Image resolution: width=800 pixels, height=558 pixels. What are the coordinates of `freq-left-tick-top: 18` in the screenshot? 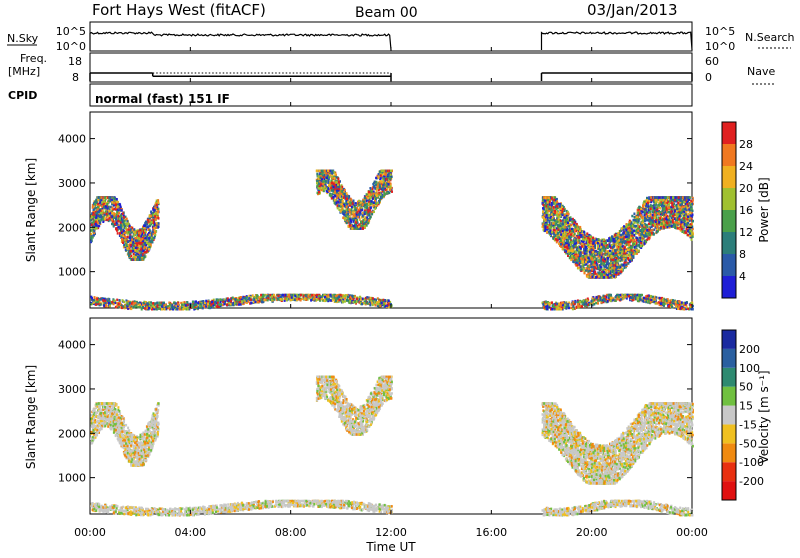 It's located at (75, 61).